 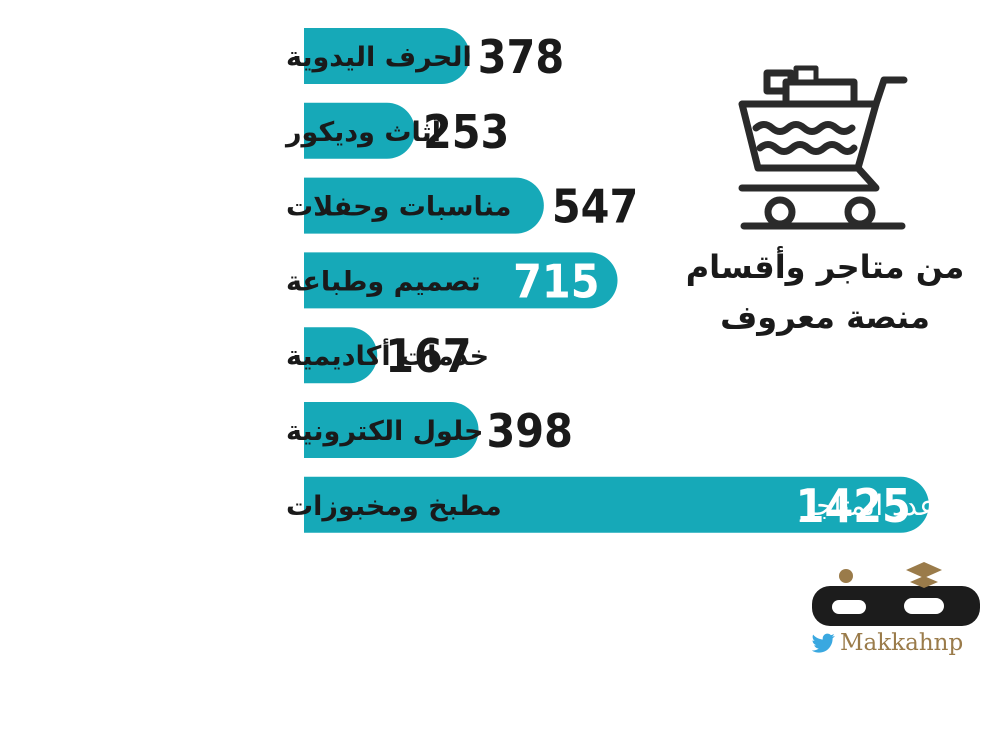 What do you see at coordinates (521, 57) in the screenshot?
I see `value-label: 378` at bounding box center [521, 57].